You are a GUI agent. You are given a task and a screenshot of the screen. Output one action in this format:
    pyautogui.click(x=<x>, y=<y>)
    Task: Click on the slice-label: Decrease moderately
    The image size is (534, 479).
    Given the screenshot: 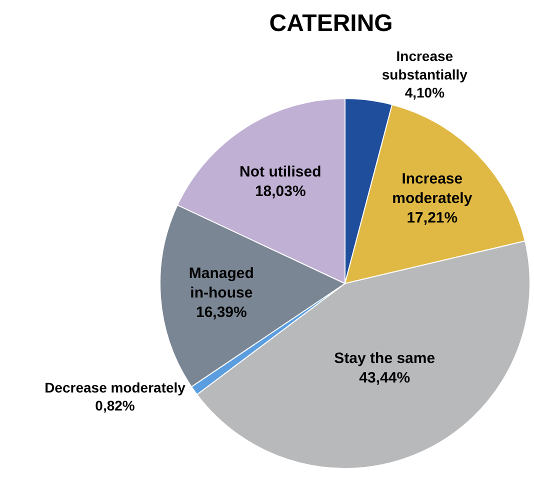 What is the action you would take?
    pyautogui.click(x=115, y=387)
    